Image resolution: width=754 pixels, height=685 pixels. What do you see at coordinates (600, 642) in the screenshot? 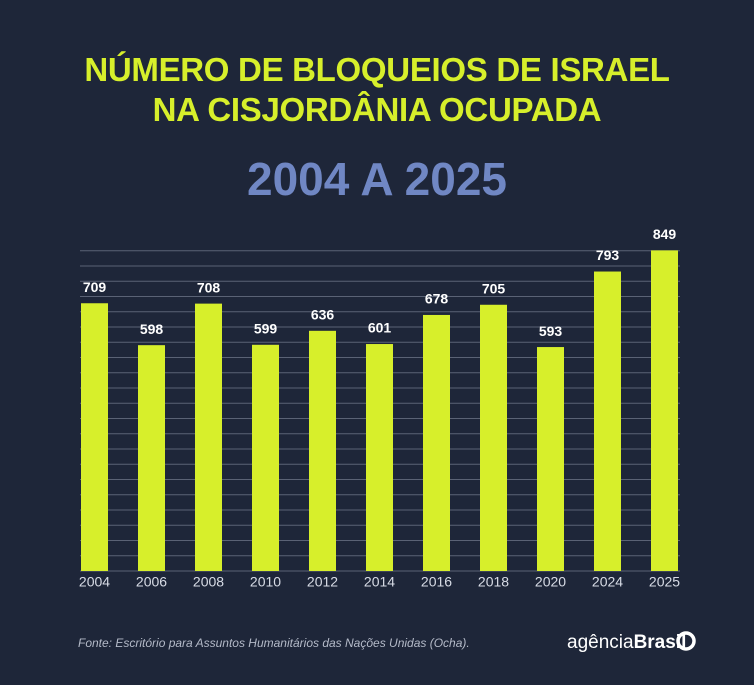
I see `logo-light: agência` at bounding box center [600, 642].